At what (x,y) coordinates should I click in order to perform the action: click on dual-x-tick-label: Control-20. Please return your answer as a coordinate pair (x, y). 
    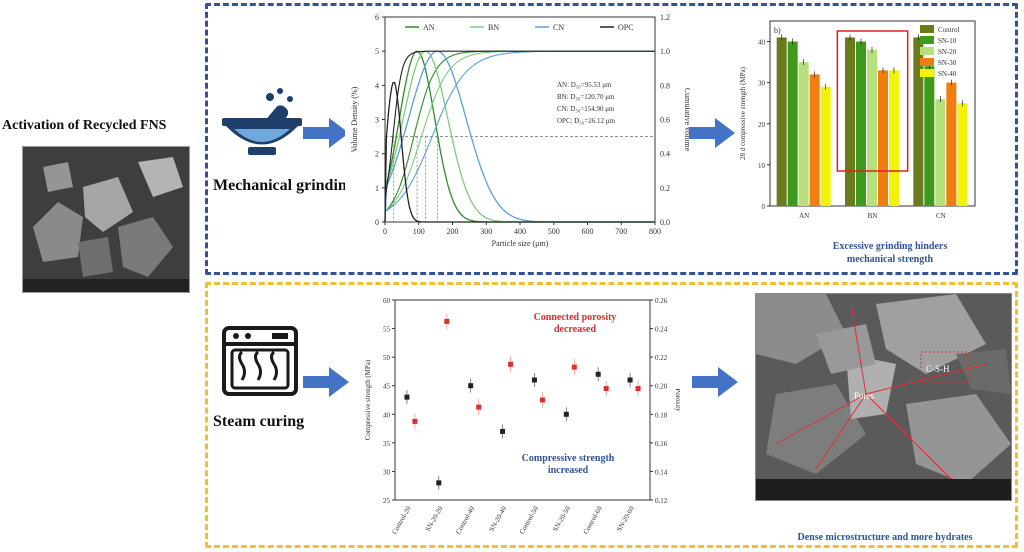
    Looking at the image, I should click on (401, 520).